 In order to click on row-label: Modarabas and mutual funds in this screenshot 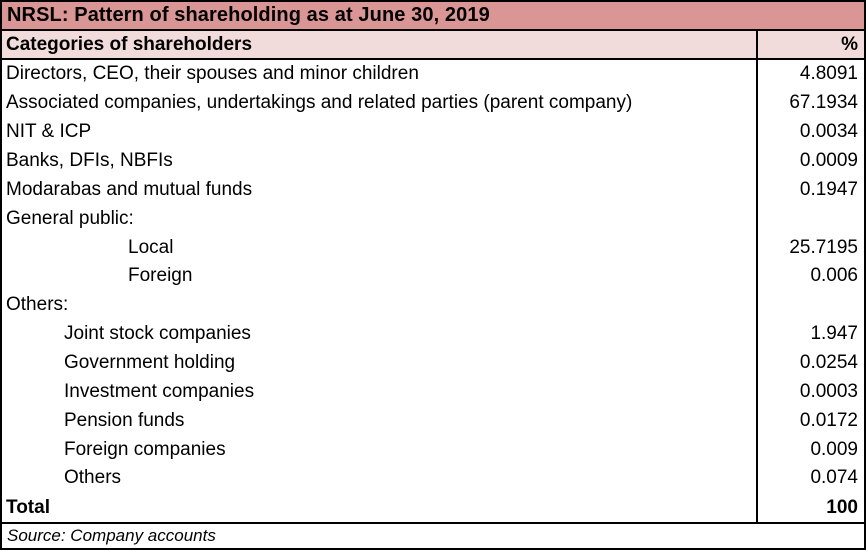, I will do `click(129, 189)`.